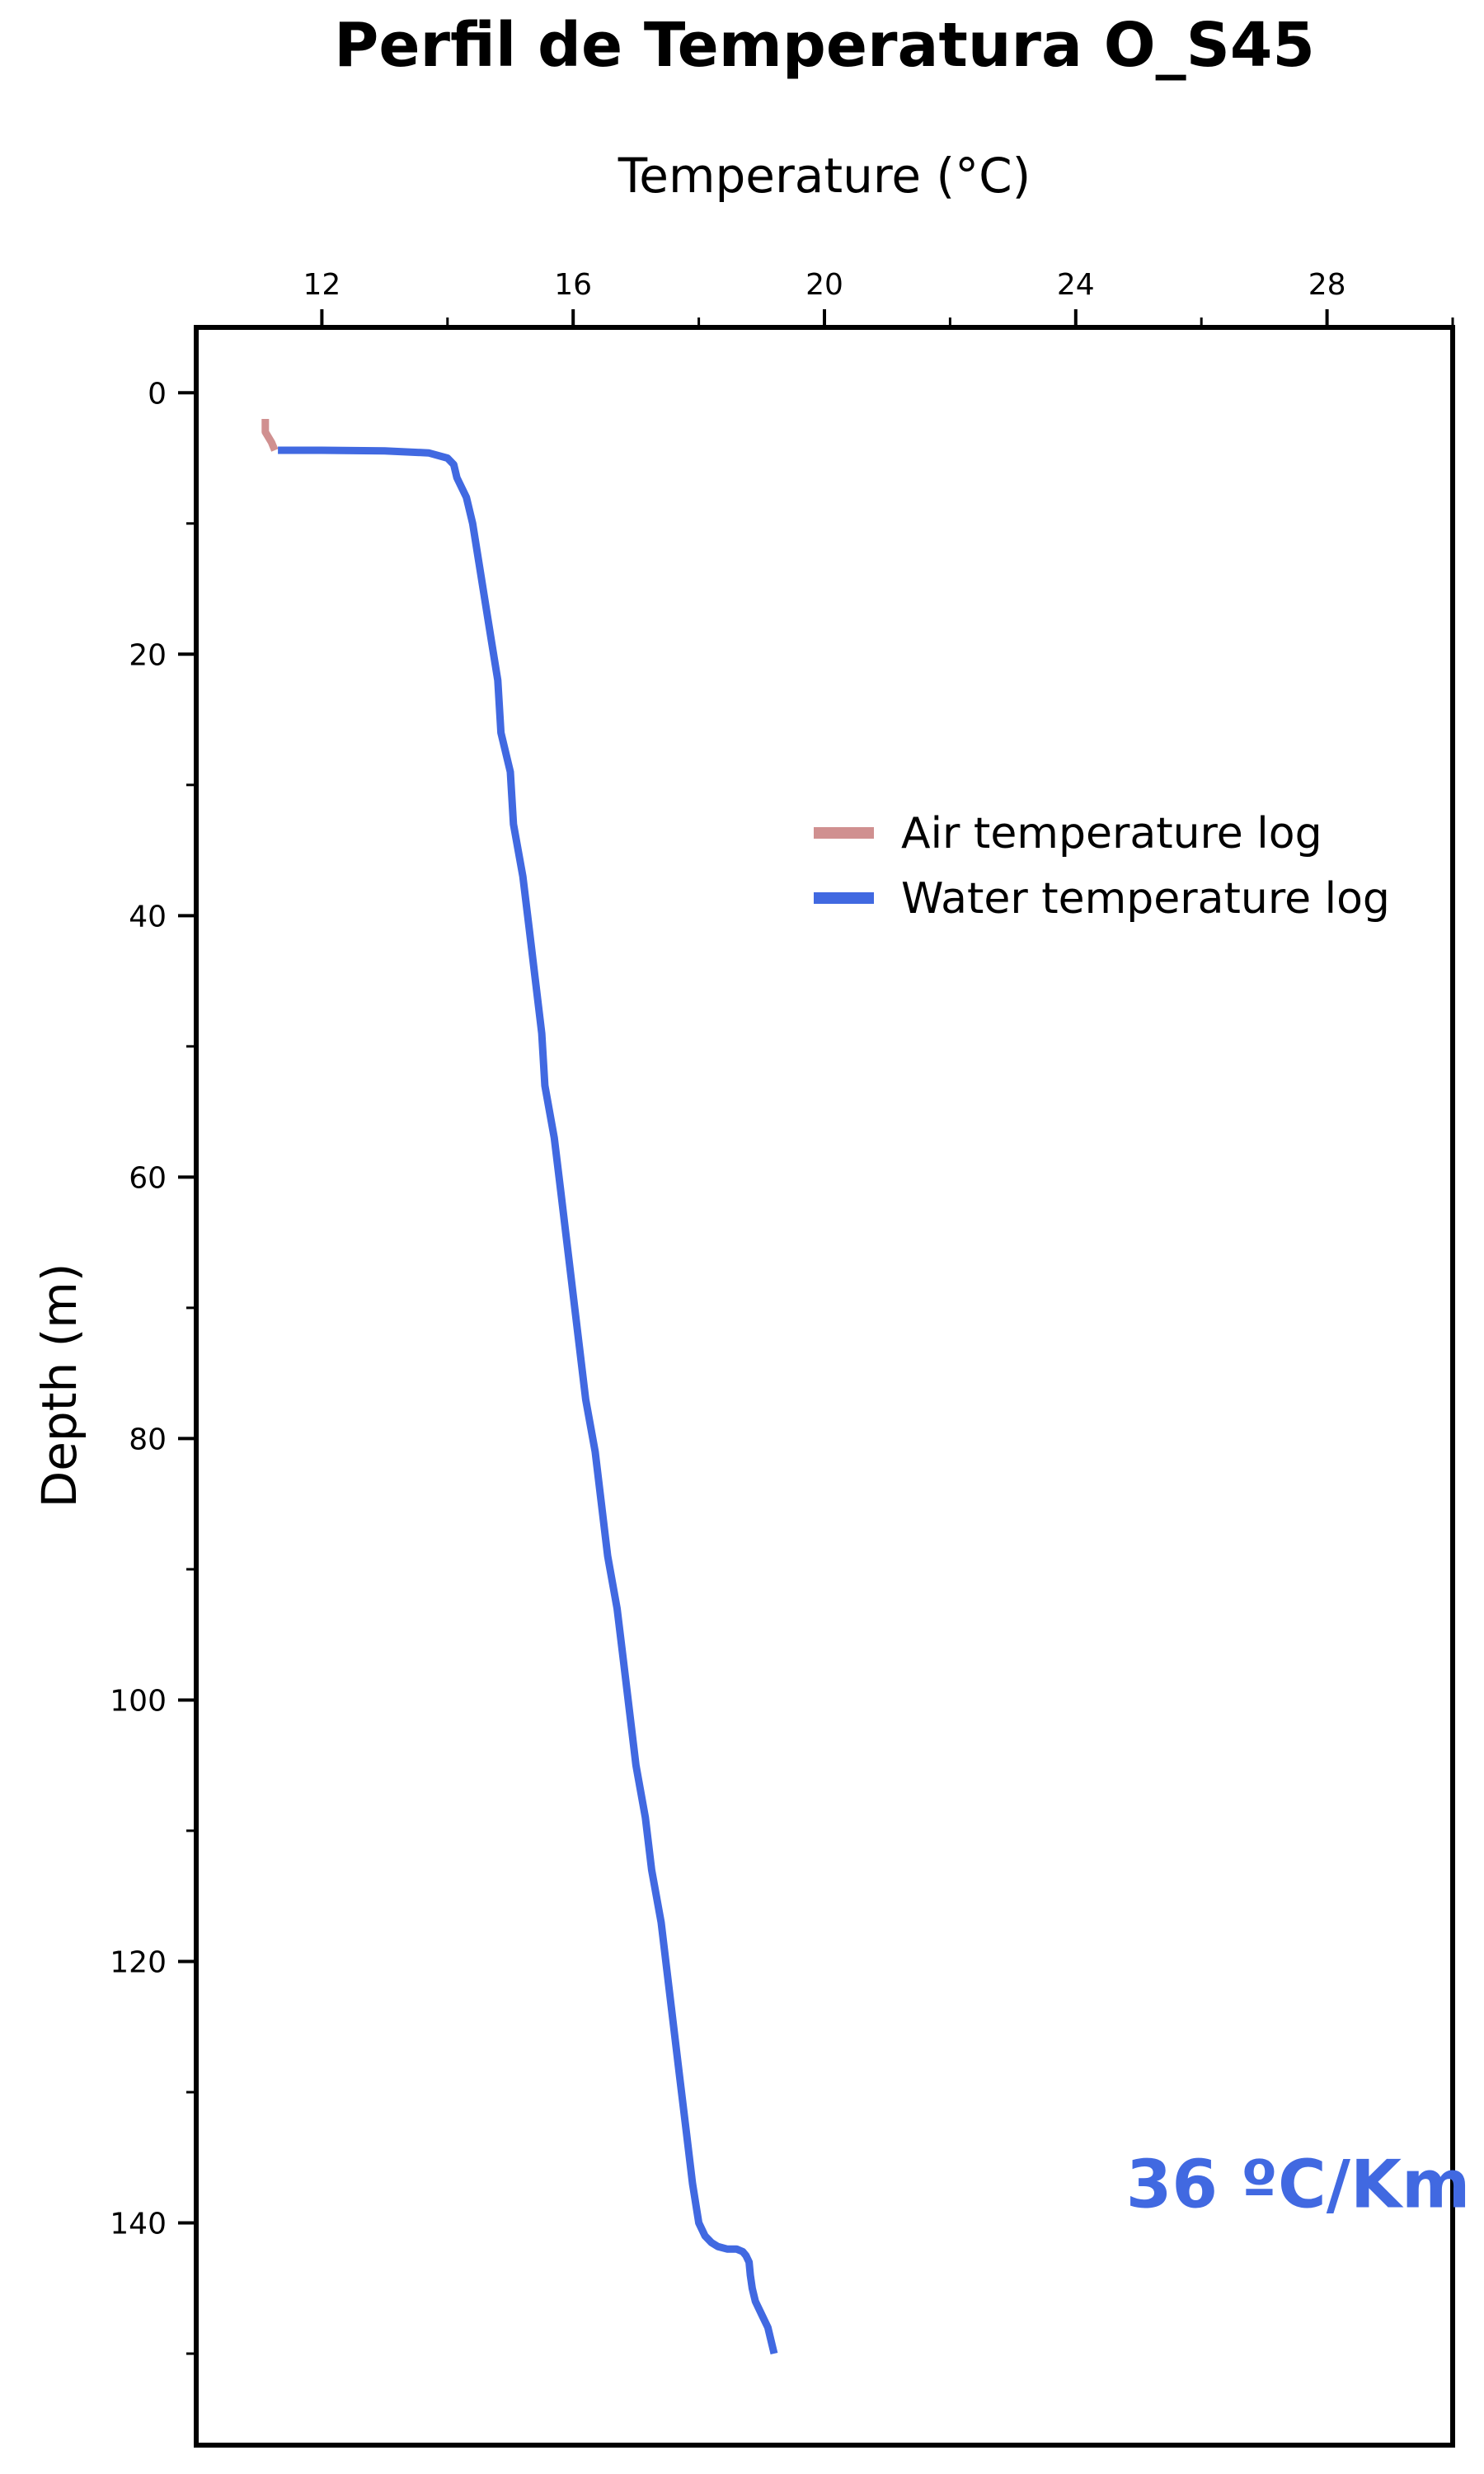 This screenshot has height=2474, width=1484. I want to click on x-tick-label: 12, so click(321, 285).